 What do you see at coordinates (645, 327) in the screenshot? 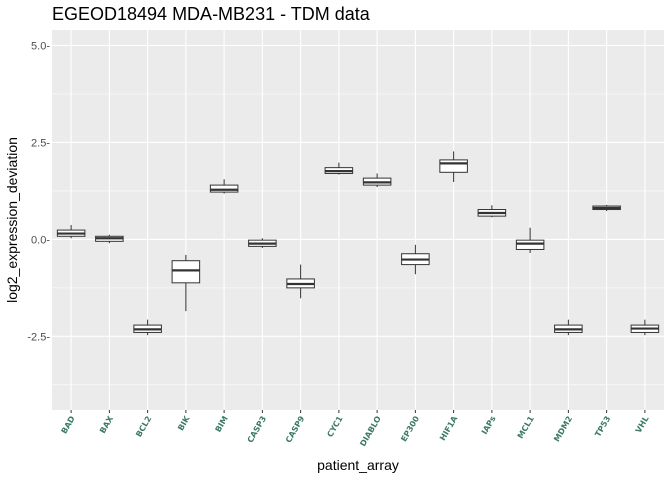
I see `box-vhl` at bounding box center [645, 327].